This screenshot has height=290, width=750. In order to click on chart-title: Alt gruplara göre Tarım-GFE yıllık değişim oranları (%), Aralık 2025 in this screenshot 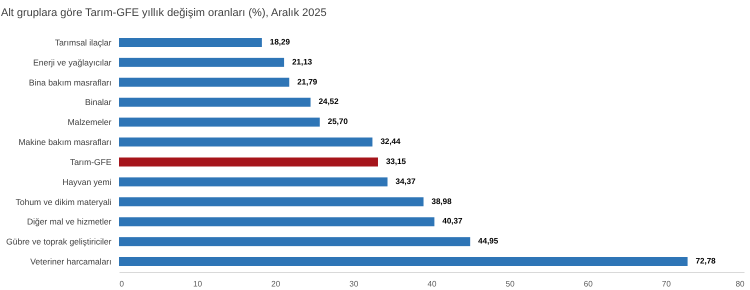, I will do `click(164, 13)`.